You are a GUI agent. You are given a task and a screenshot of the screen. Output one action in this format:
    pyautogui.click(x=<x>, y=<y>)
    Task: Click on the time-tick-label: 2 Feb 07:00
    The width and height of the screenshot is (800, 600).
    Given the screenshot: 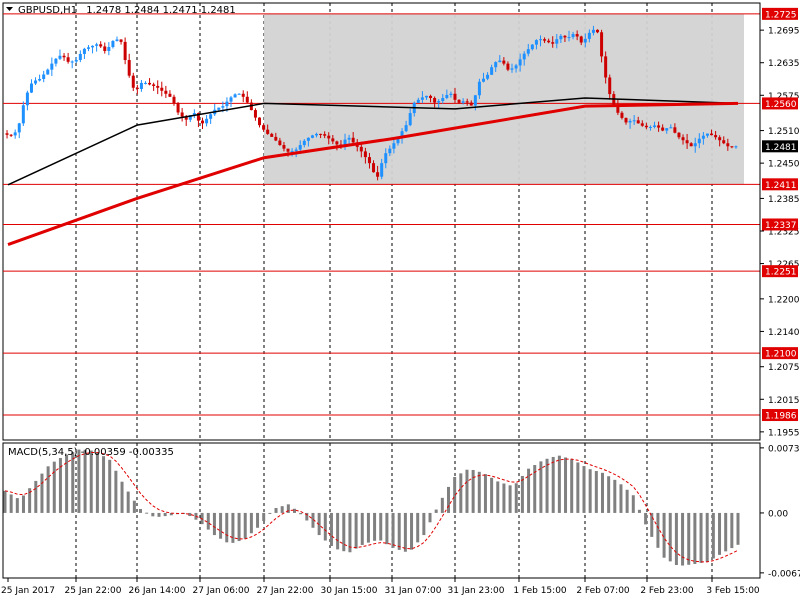 What is the action you would take?
    pyautogui.click(x=603, y=591)
    